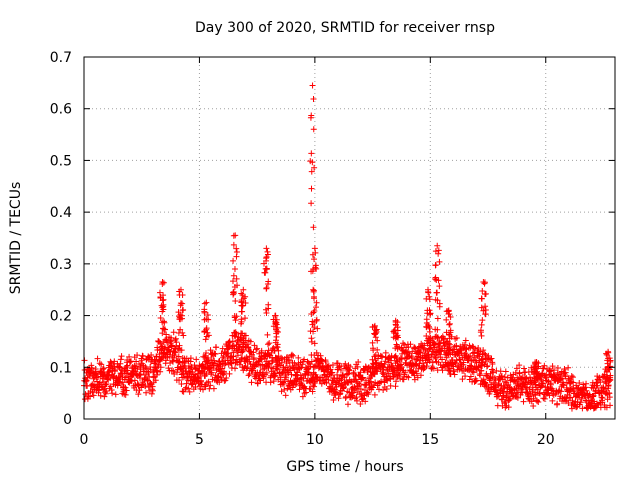 The width and height of the screenshot is (640, 480). Describe the element at coordinates (84, 440) in the screenshot. I see `x-tick-label: 0` at that location.